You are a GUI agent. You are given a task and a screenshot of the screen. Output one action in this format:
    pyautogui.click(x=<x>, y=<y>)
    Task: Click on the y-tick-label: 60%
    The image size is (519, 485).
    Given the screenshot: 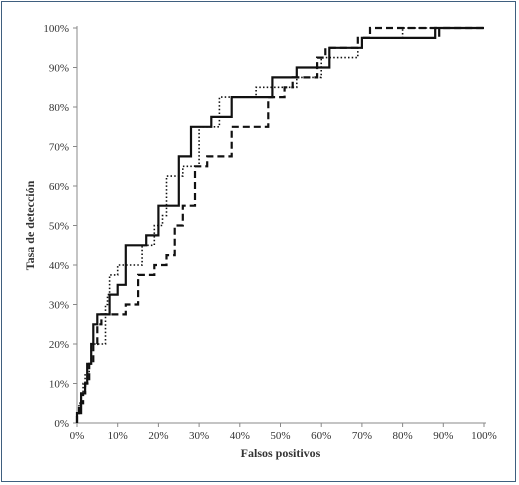 What is the action you would take?
    pyautogui.click(x=59, y=187)
    